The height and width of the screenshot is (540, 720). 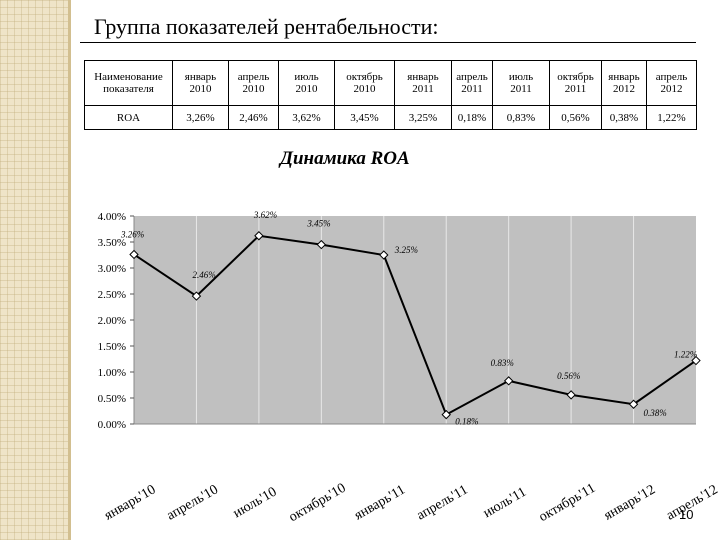 What do you see at coordinates (200, 83) in the screenshot?
I see `table-header-cell: январь 2010` at bounding box center [200, 83].